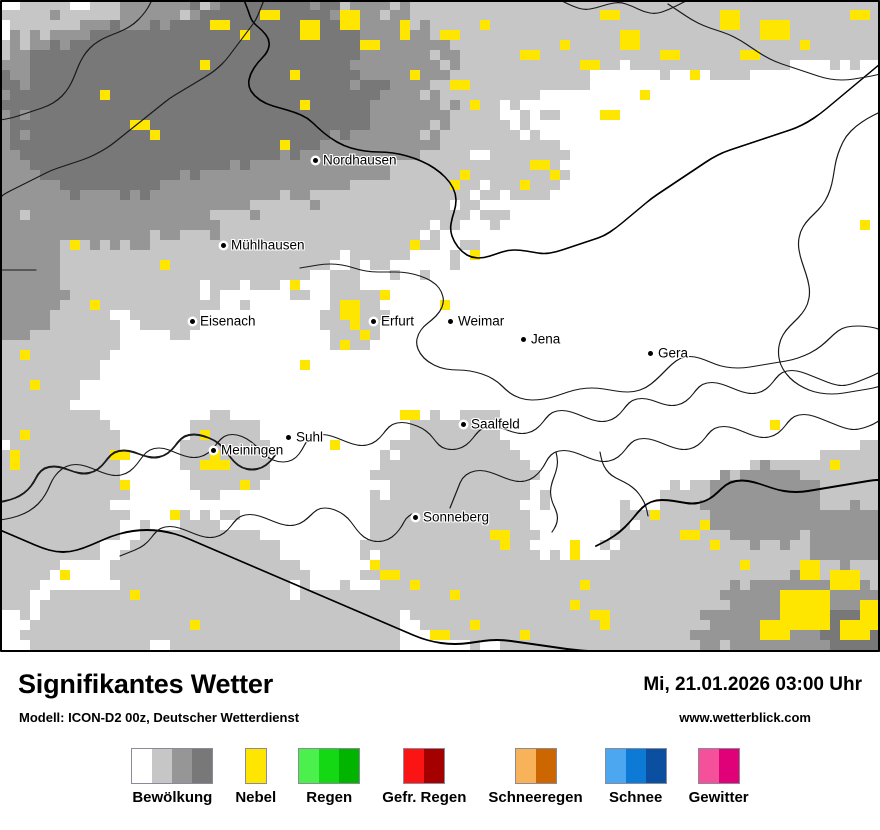 This screenshot has height=830, width=880. Describe the element at coordinates (495, 424) in the screenshot. I see `city-label: Saalfeld` at that location.